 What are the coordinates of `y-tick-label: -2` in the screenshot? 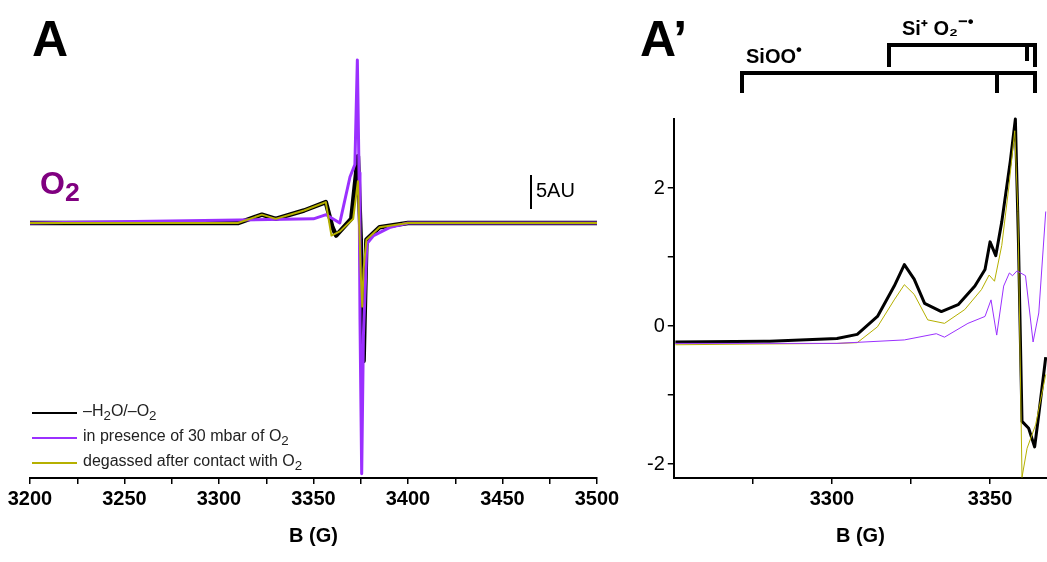 It's located at (655, 462).